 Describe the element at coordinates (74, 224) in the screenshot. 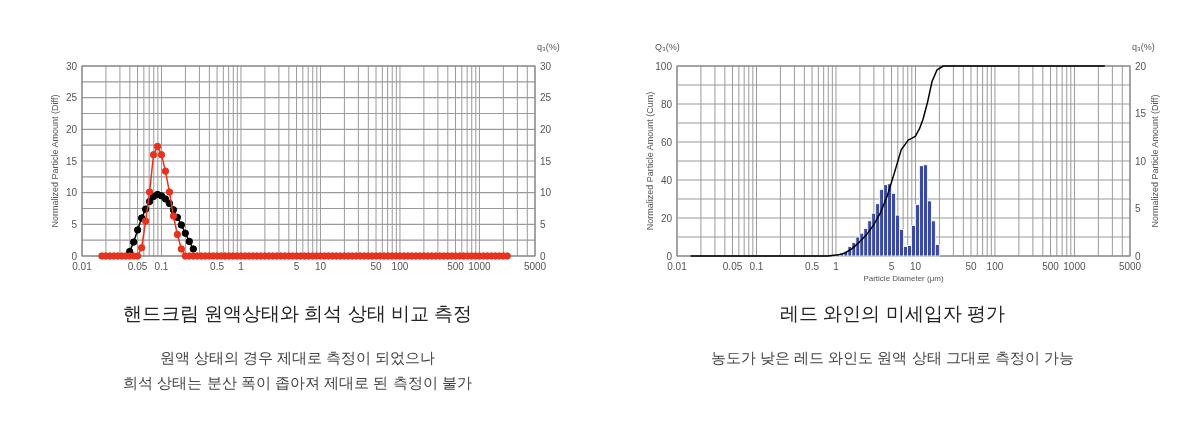

I see `y-tick-label: 5` at that location.